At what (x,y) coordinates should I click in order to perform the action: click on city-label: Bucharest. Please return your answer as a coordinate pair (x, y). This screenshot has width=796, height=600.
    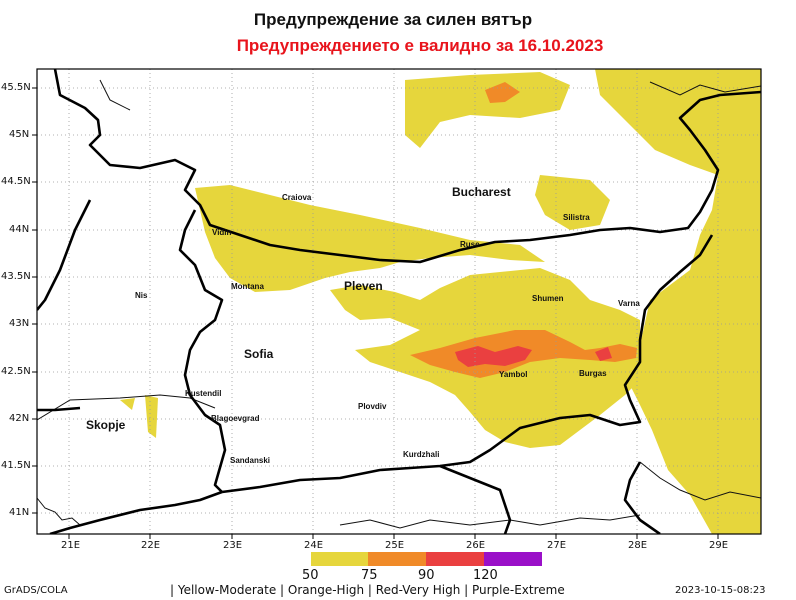
    Looking at the image, I should click on (481, 192).